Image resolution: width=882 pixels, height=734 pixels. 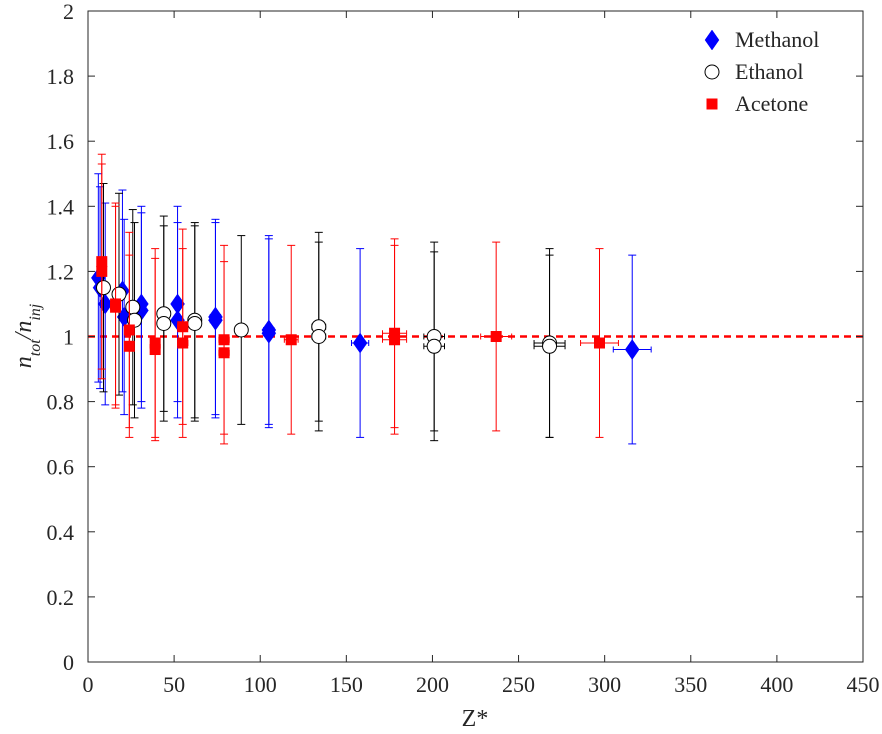 I want to click on legend-label-acetone: Acetone, so click(x=771, y=103).